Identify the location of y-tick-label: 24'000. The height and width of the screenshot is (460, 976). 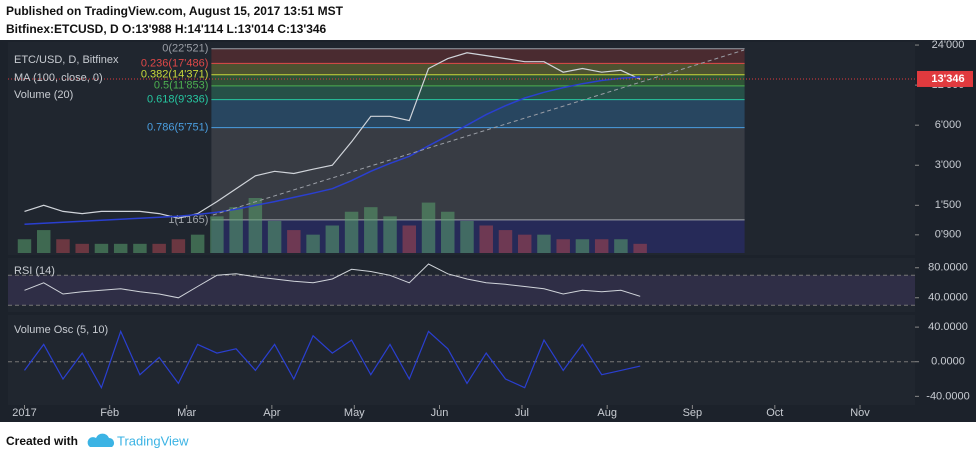
(948, 45).